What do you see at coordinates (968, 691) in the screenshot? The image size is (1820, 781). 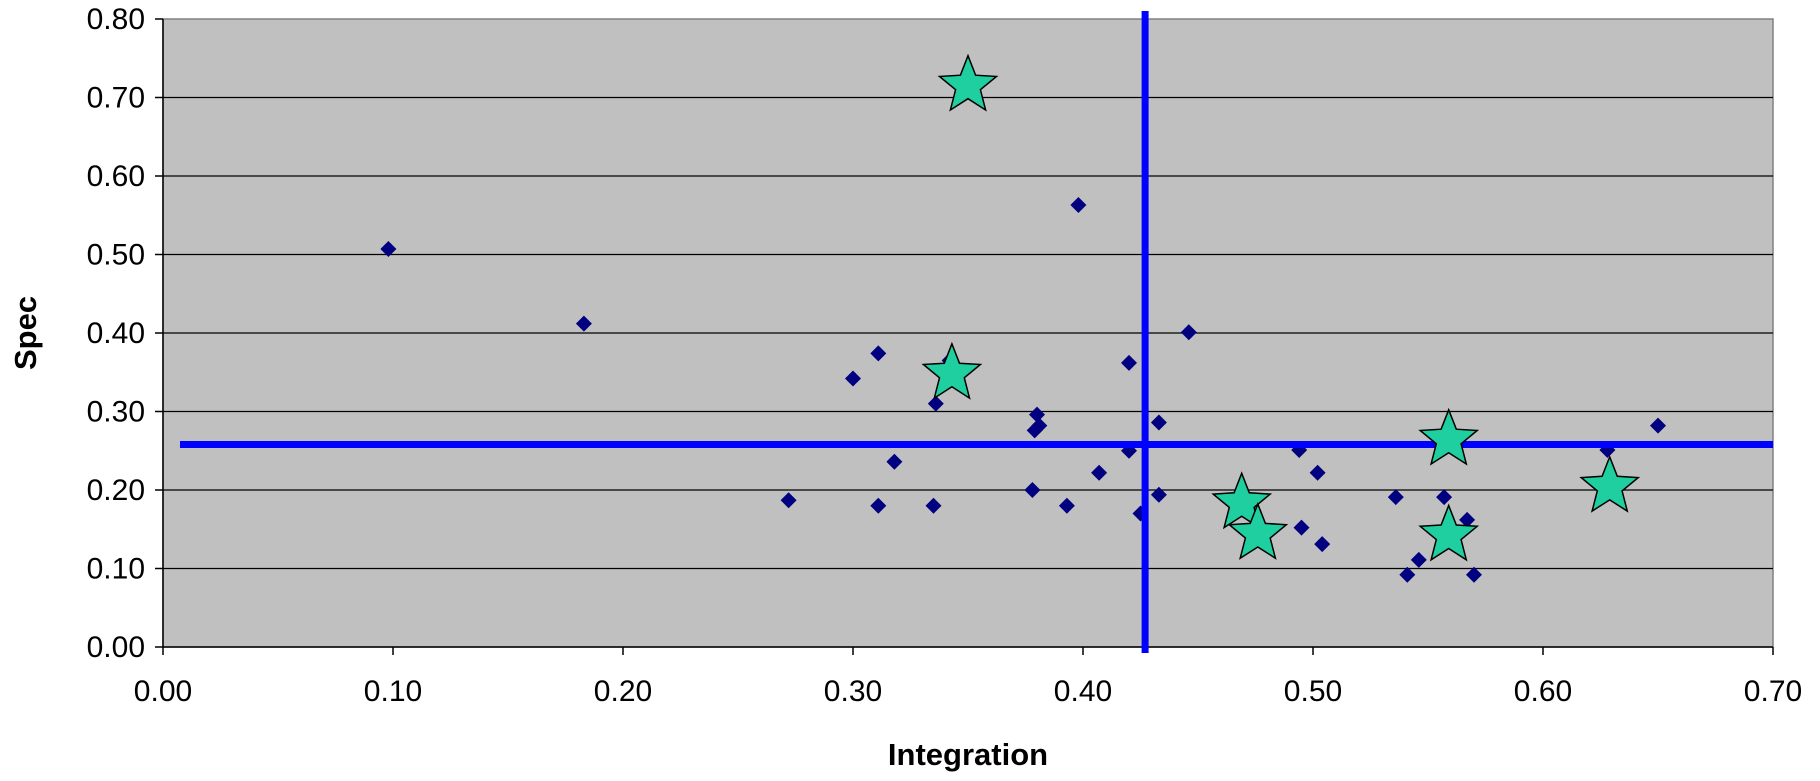 I see `x-tick-labels: 0.00 0.10 0.20 0.30 0.40 0.50 0.60 0.70` at bounding box center [968, 691].